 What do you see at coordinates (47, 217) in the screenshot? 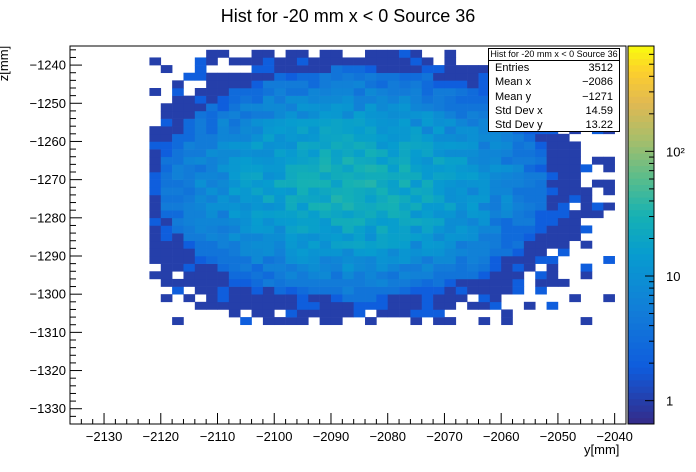
I see `y-tick-label: −1280` at bounding box center [47, 217].